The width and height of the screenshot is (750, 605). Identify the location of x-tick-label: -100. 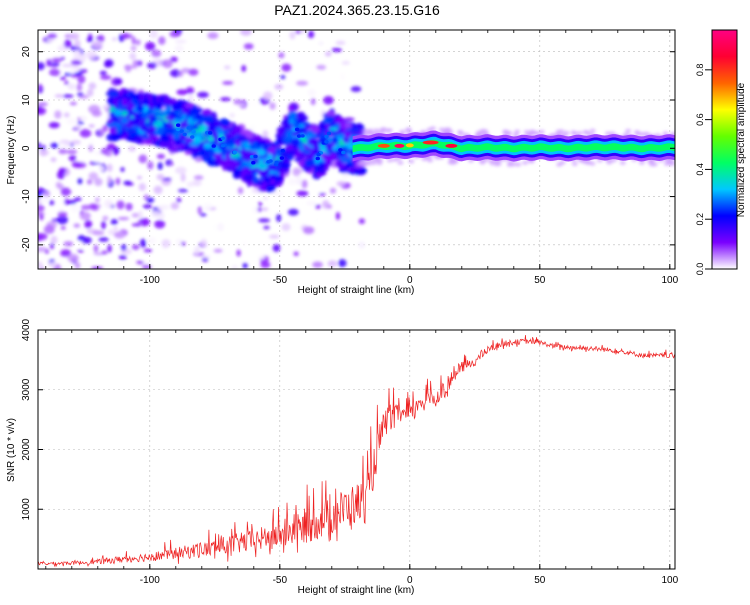
(150, 280).